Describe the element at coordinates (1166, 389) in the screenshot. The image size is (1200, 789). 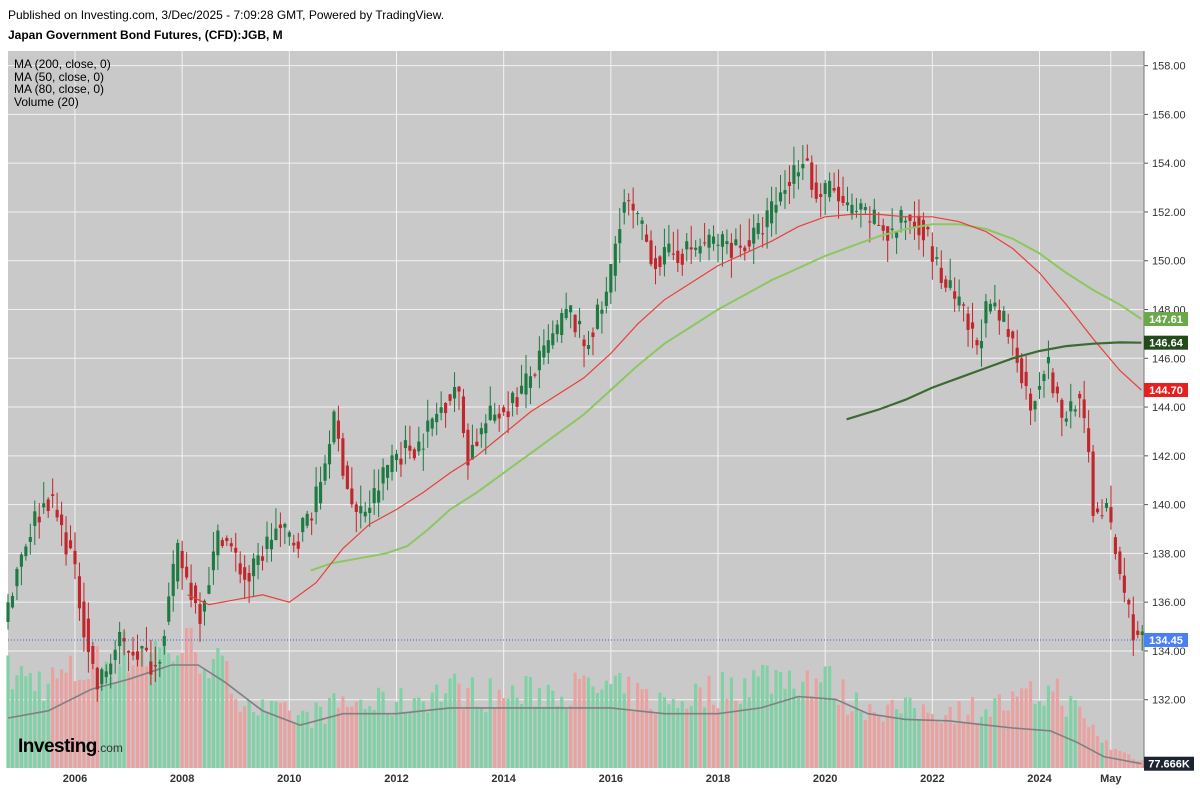
I see `price-tag` at that location.